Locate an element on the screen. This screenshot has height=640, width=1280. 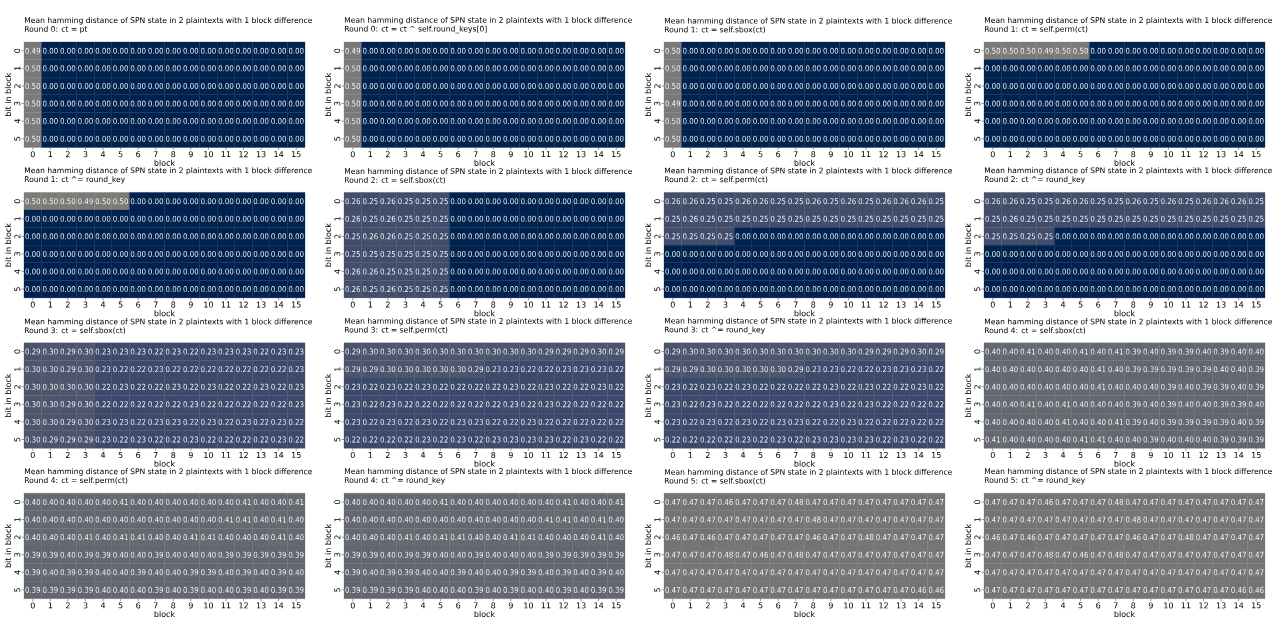
x-tick-label: 11 is located at coordinates (546, 154).